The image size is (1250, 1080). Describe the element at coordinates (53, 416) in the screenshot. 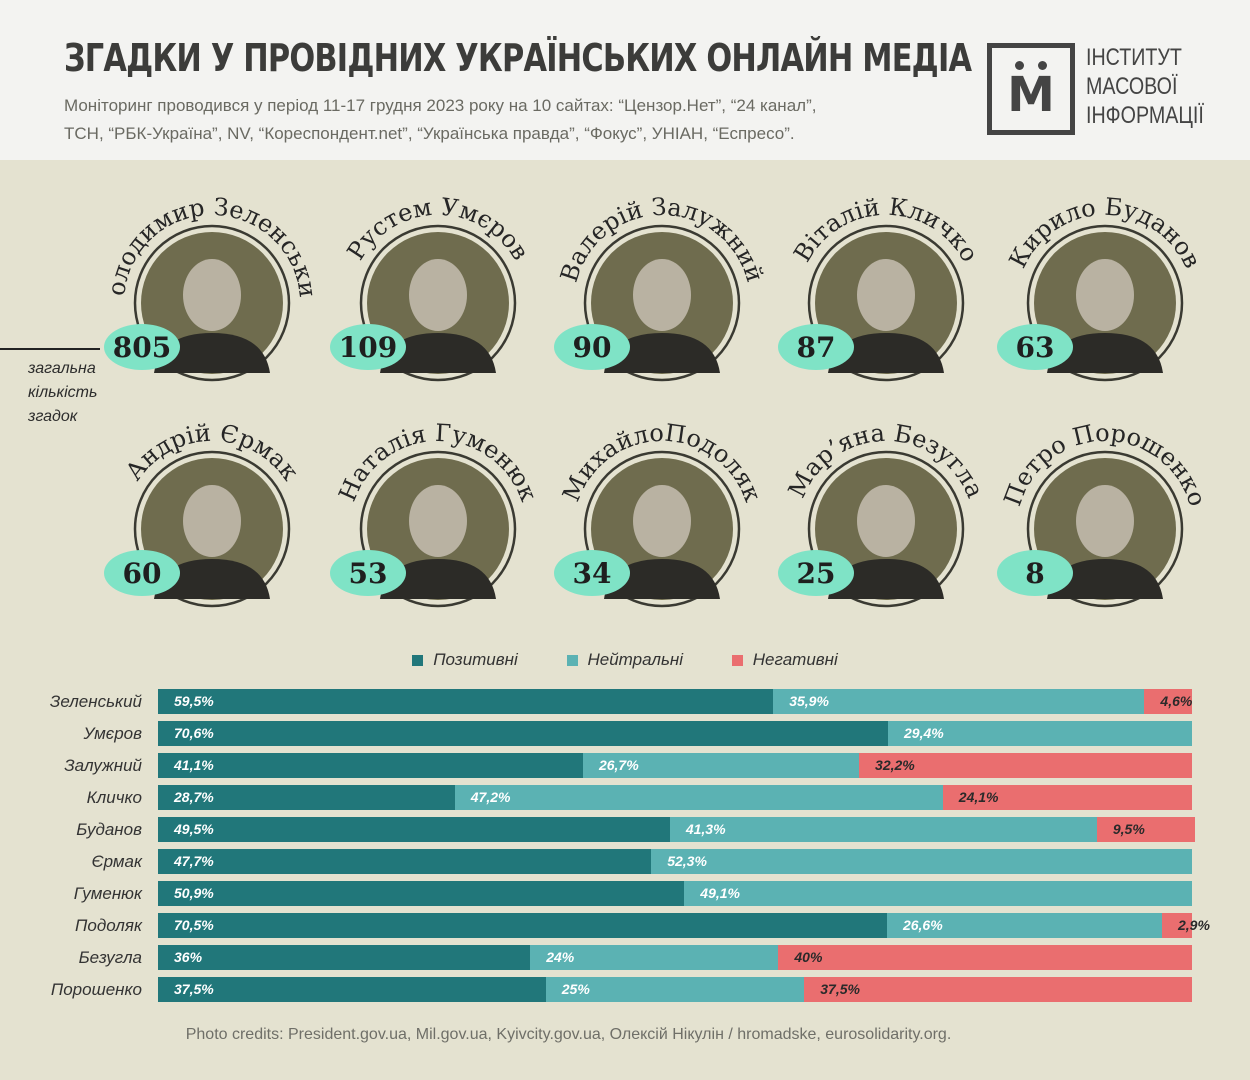

I see `leader-note-line-3: згадок` at that location.